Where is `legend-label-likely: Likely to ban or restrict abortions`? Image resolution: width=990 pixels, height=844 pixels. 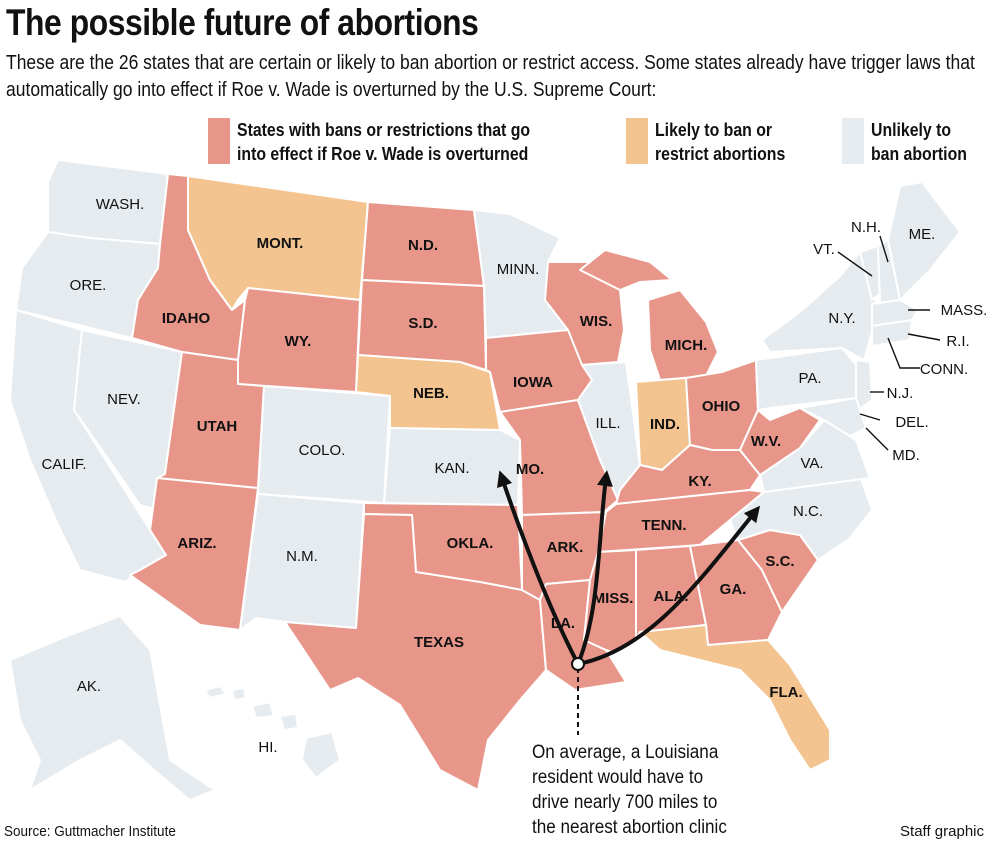 legend-label-likely: Likely to ban or restrict abortions is located at coordinates (720, 142).